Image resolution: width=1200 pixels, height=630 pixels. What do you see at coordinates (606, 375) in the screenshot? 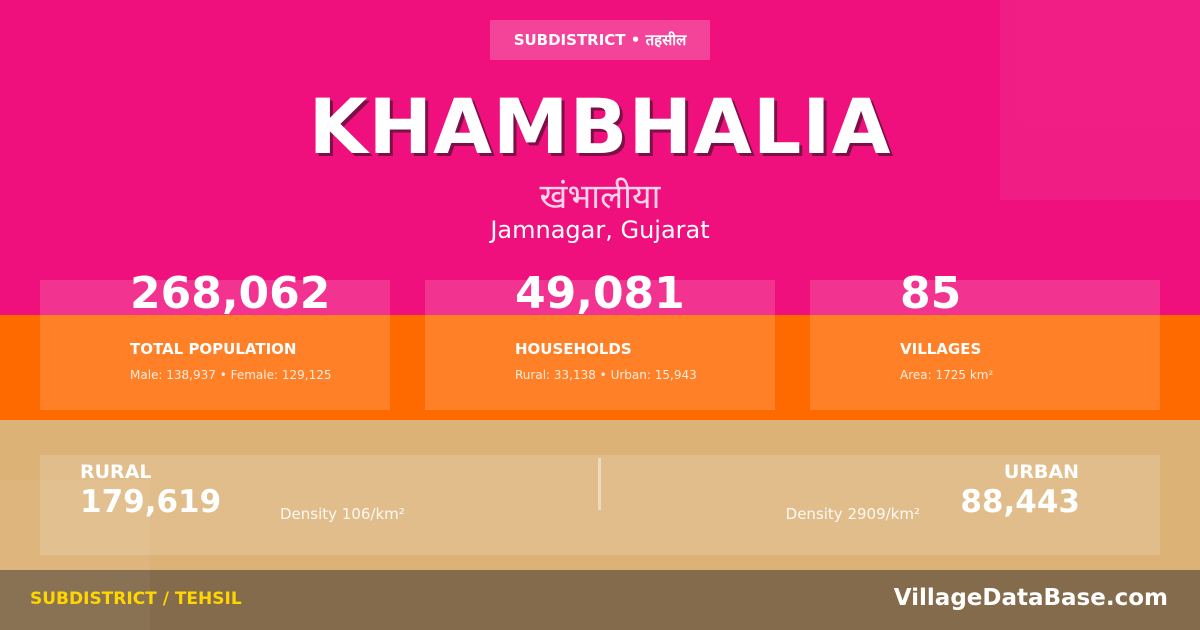
I see `stat-detail: Rural: 33,138 • Urban: 15,943` at bounding box center [606, 375].